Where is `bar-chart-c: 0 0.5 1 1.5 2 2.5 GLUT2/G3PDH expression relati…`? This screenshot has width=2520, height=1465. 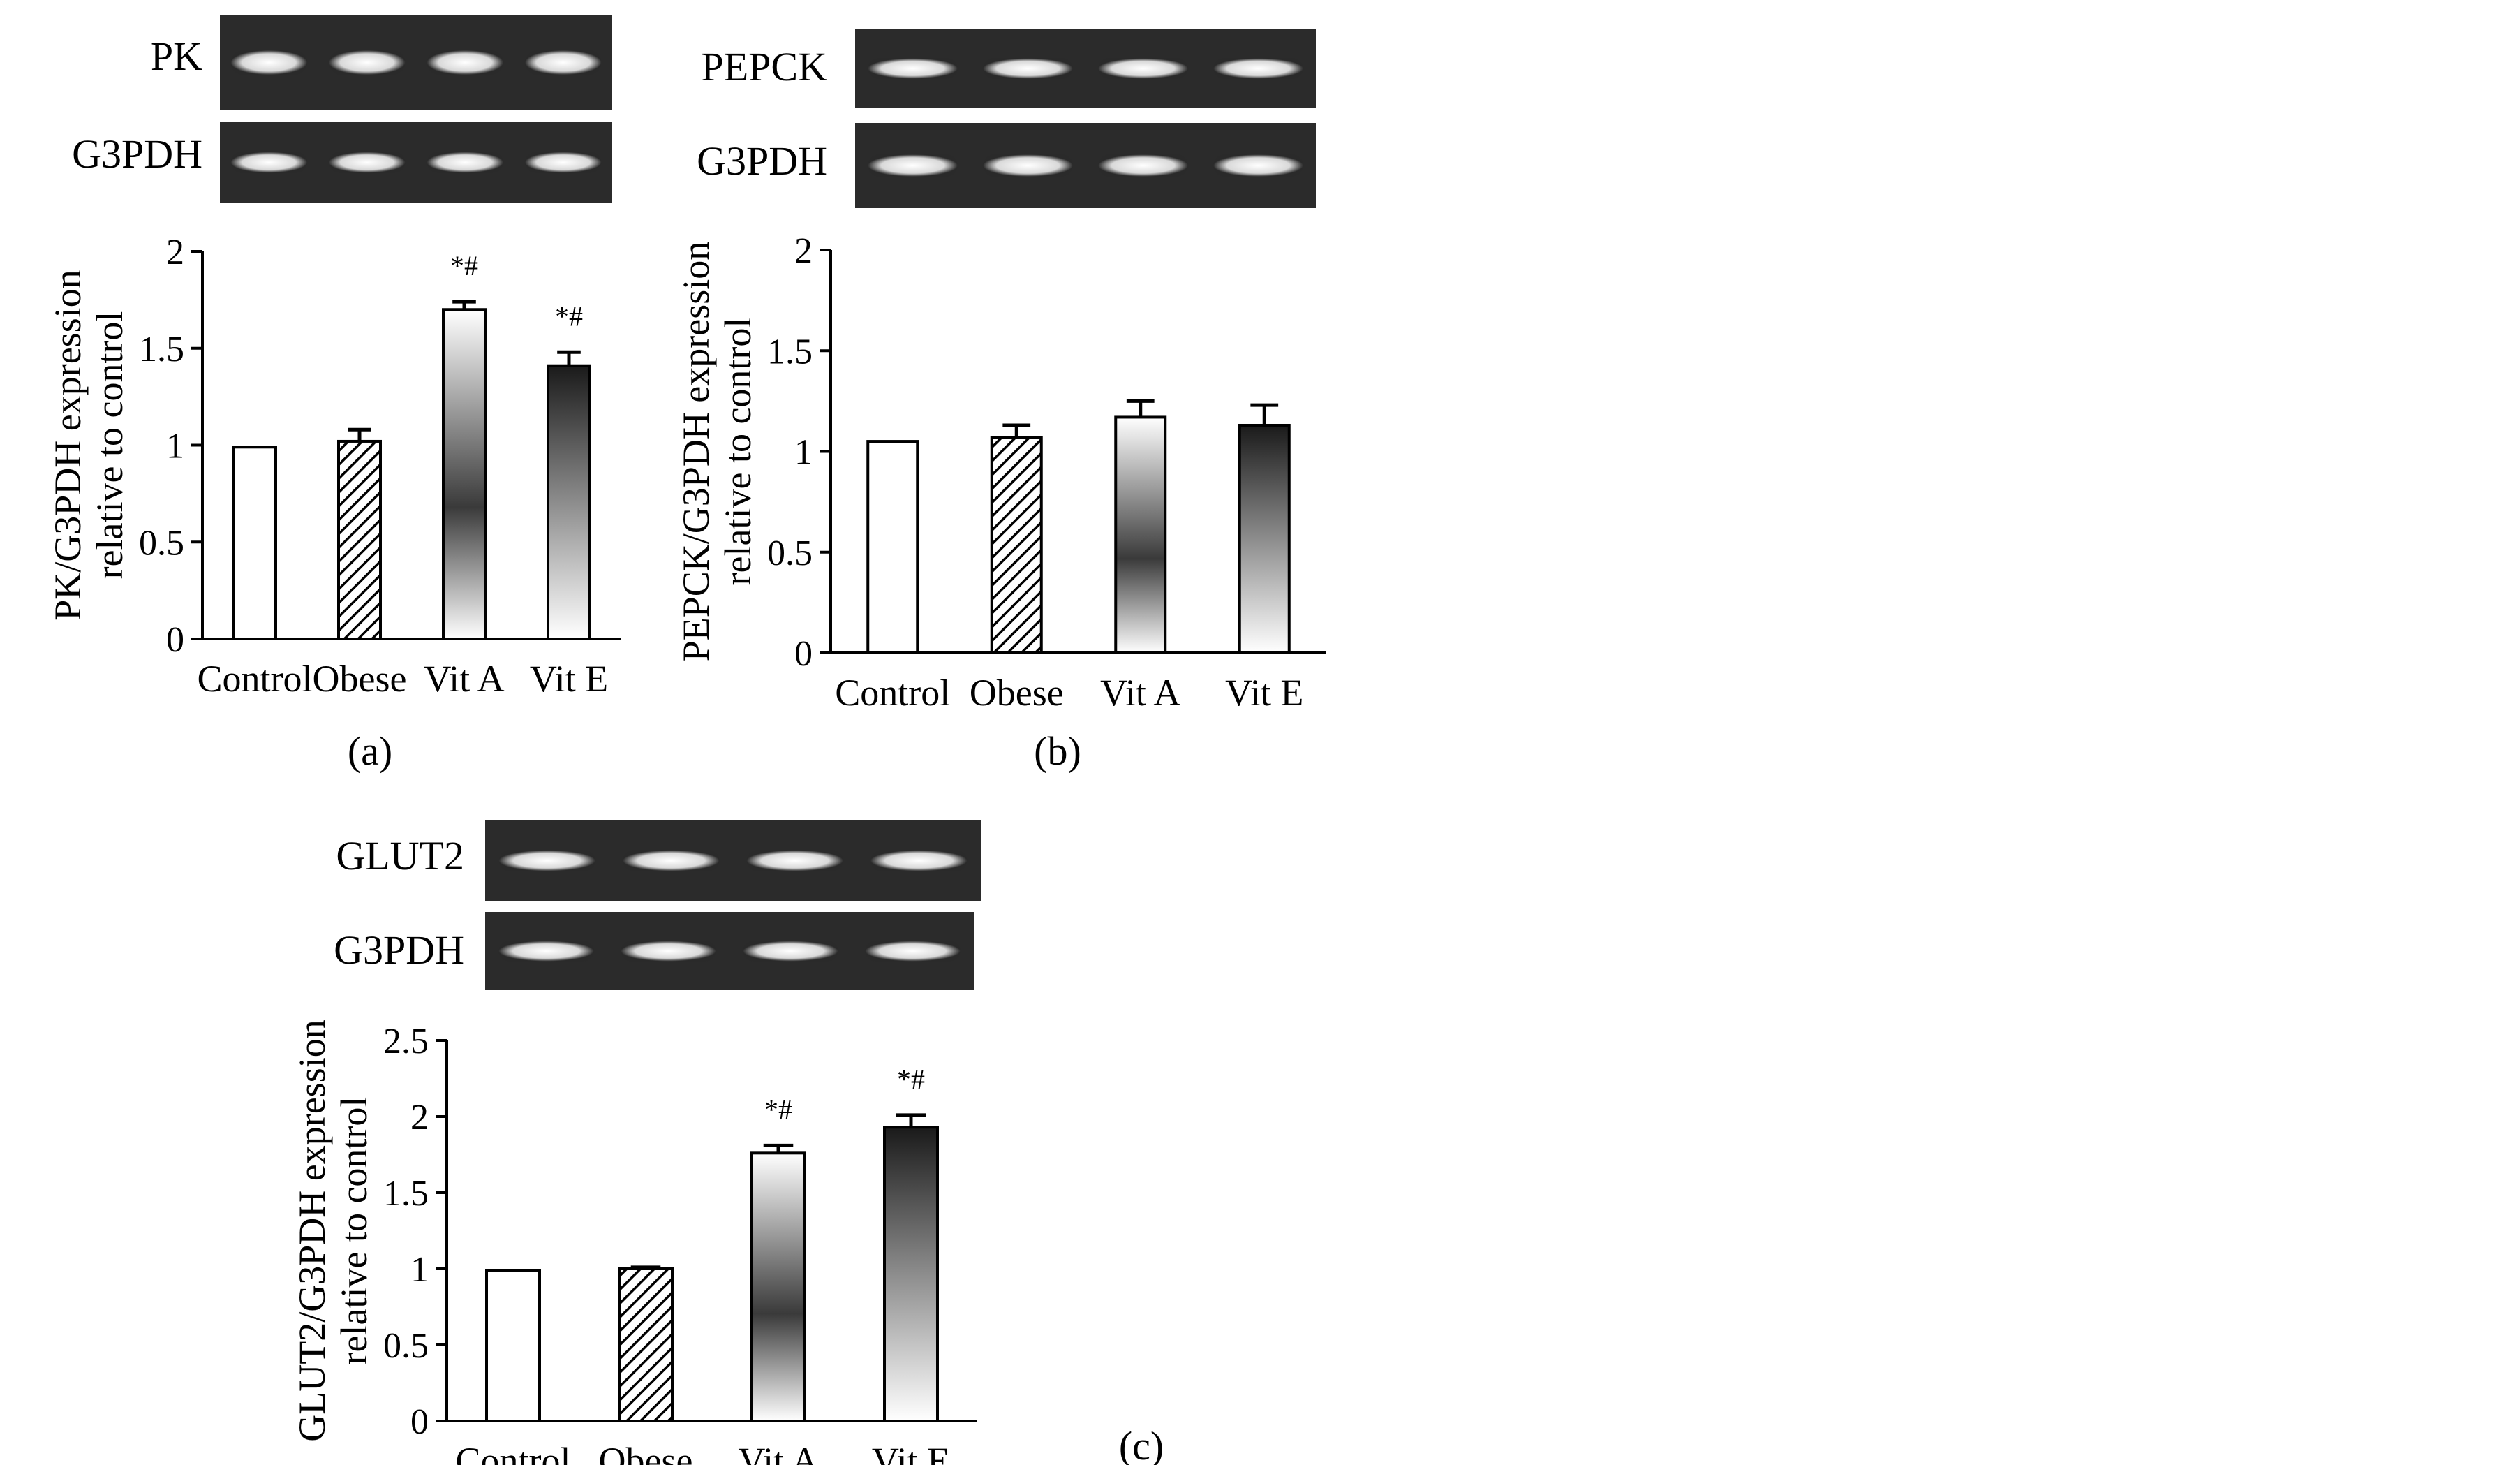 bar-chart-c: 0 0.5 1 1.5 2 2.5 GLUT2/G3PDH expression relati… is located at coordinates (634, 1242).